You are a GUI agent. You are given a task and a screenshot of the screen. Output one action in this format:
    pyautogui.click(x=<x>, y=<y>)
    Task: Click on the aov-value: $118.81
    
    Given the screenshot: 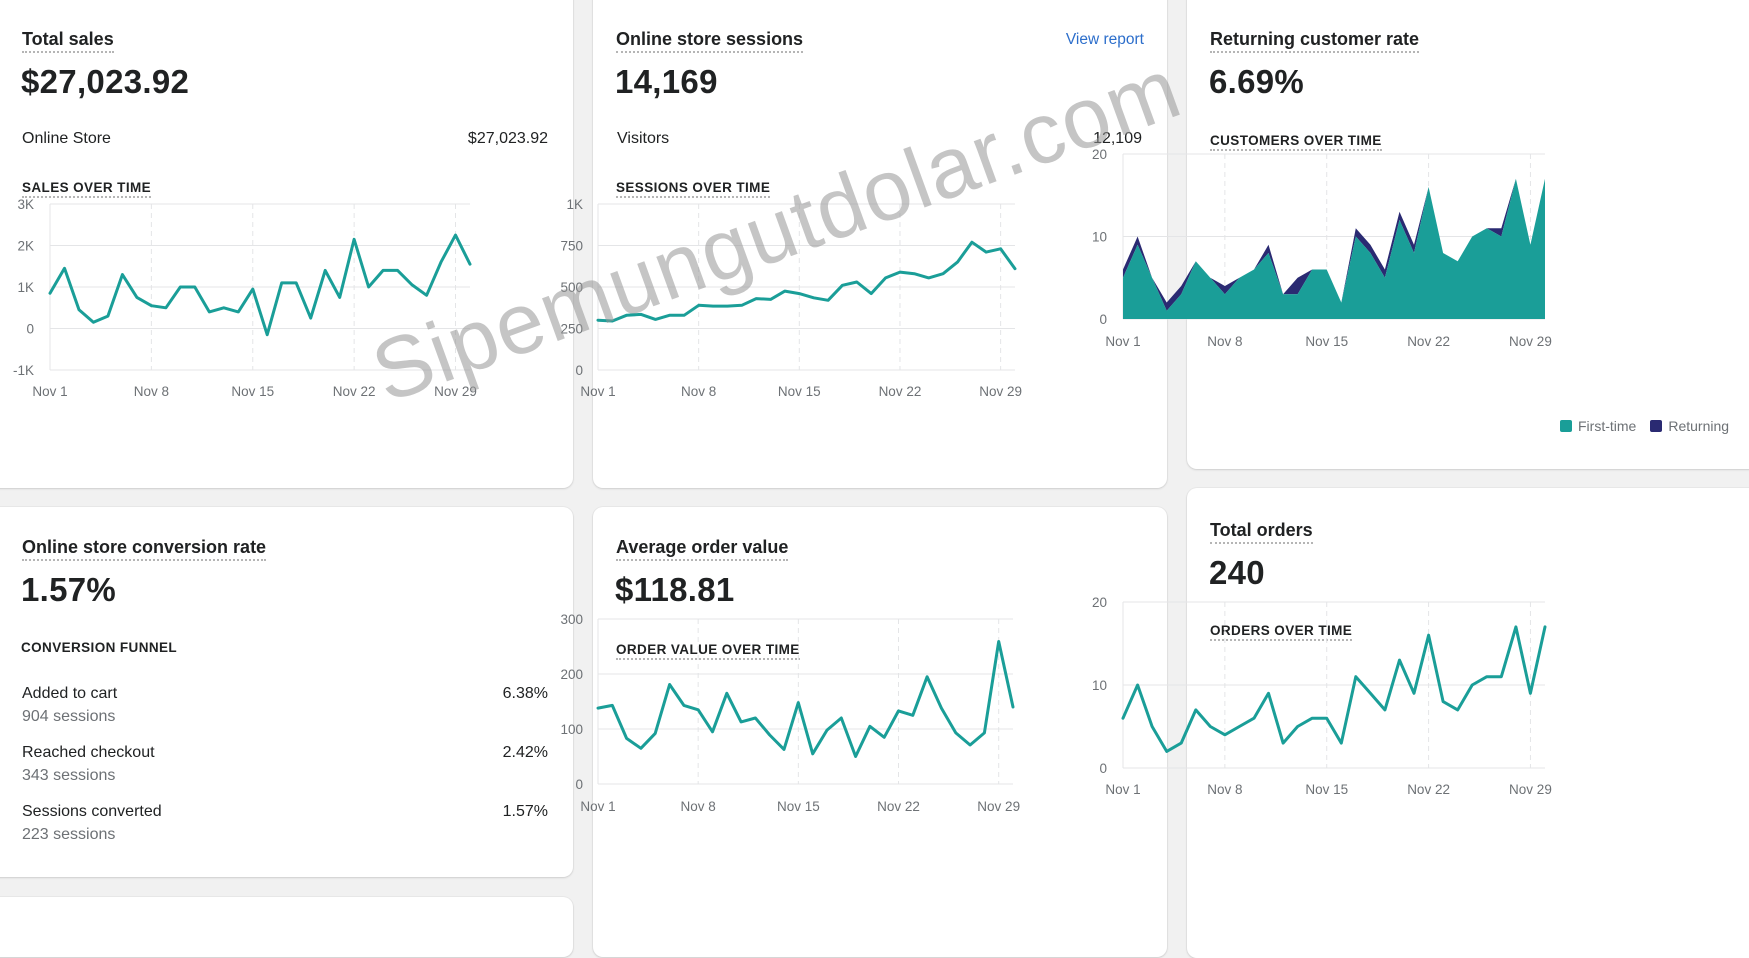 What is the action you would take?
    pyautogui.click(x=675, y=589)
    